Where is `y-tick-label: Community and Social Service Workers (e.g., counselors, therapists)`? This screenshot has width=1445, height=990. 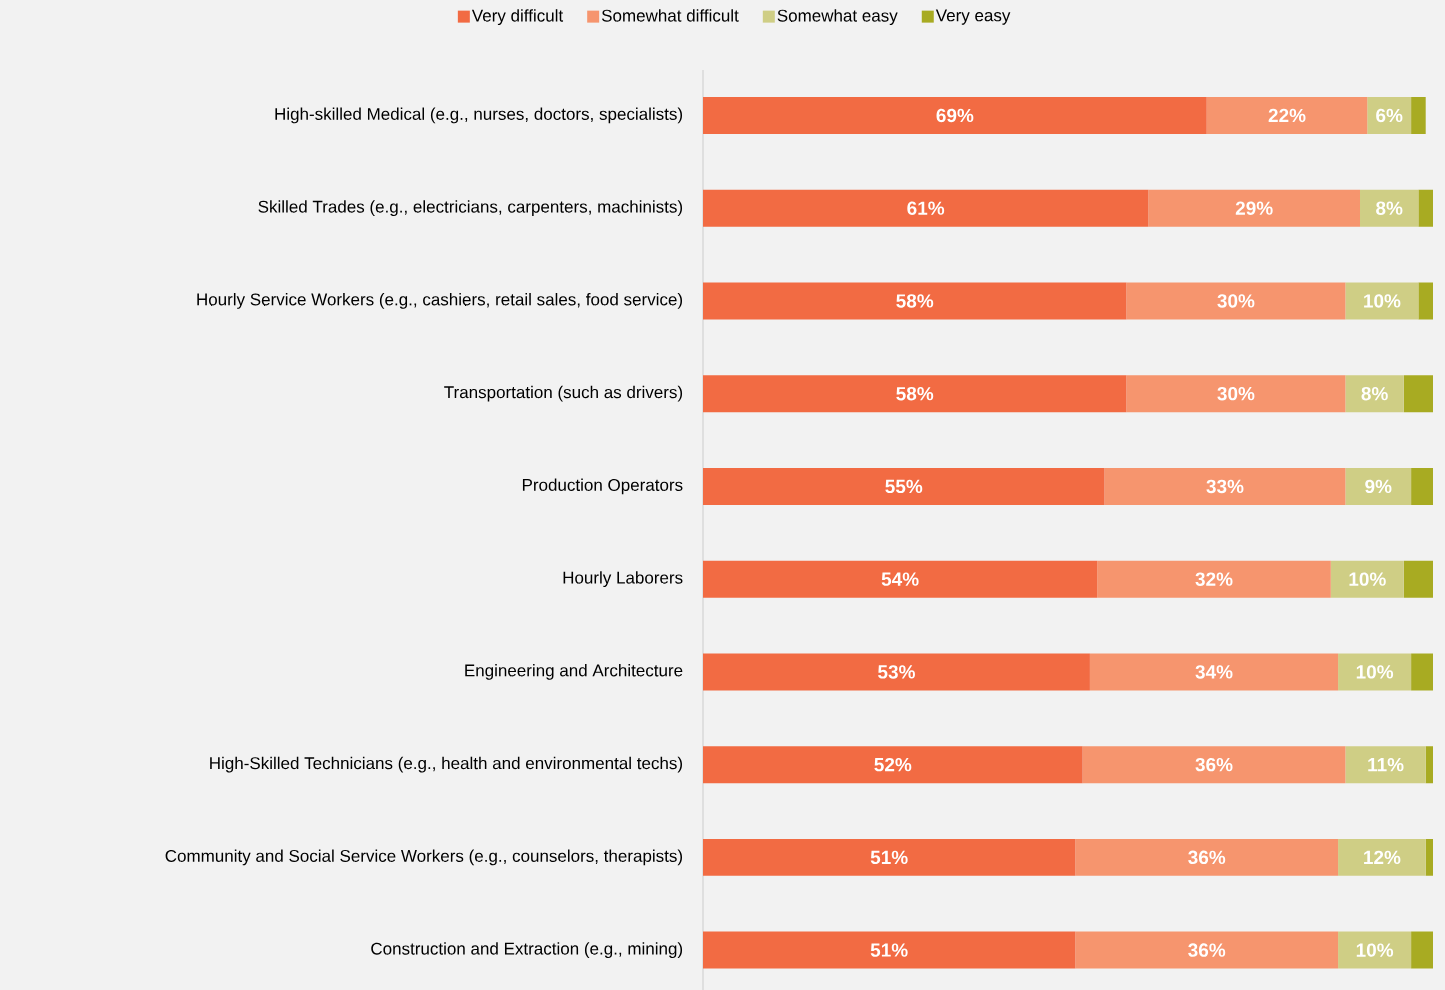
y-tick-label: Community and Social Service Workers (e.g., counselors, therapists) is located at coordinates (424, 857).